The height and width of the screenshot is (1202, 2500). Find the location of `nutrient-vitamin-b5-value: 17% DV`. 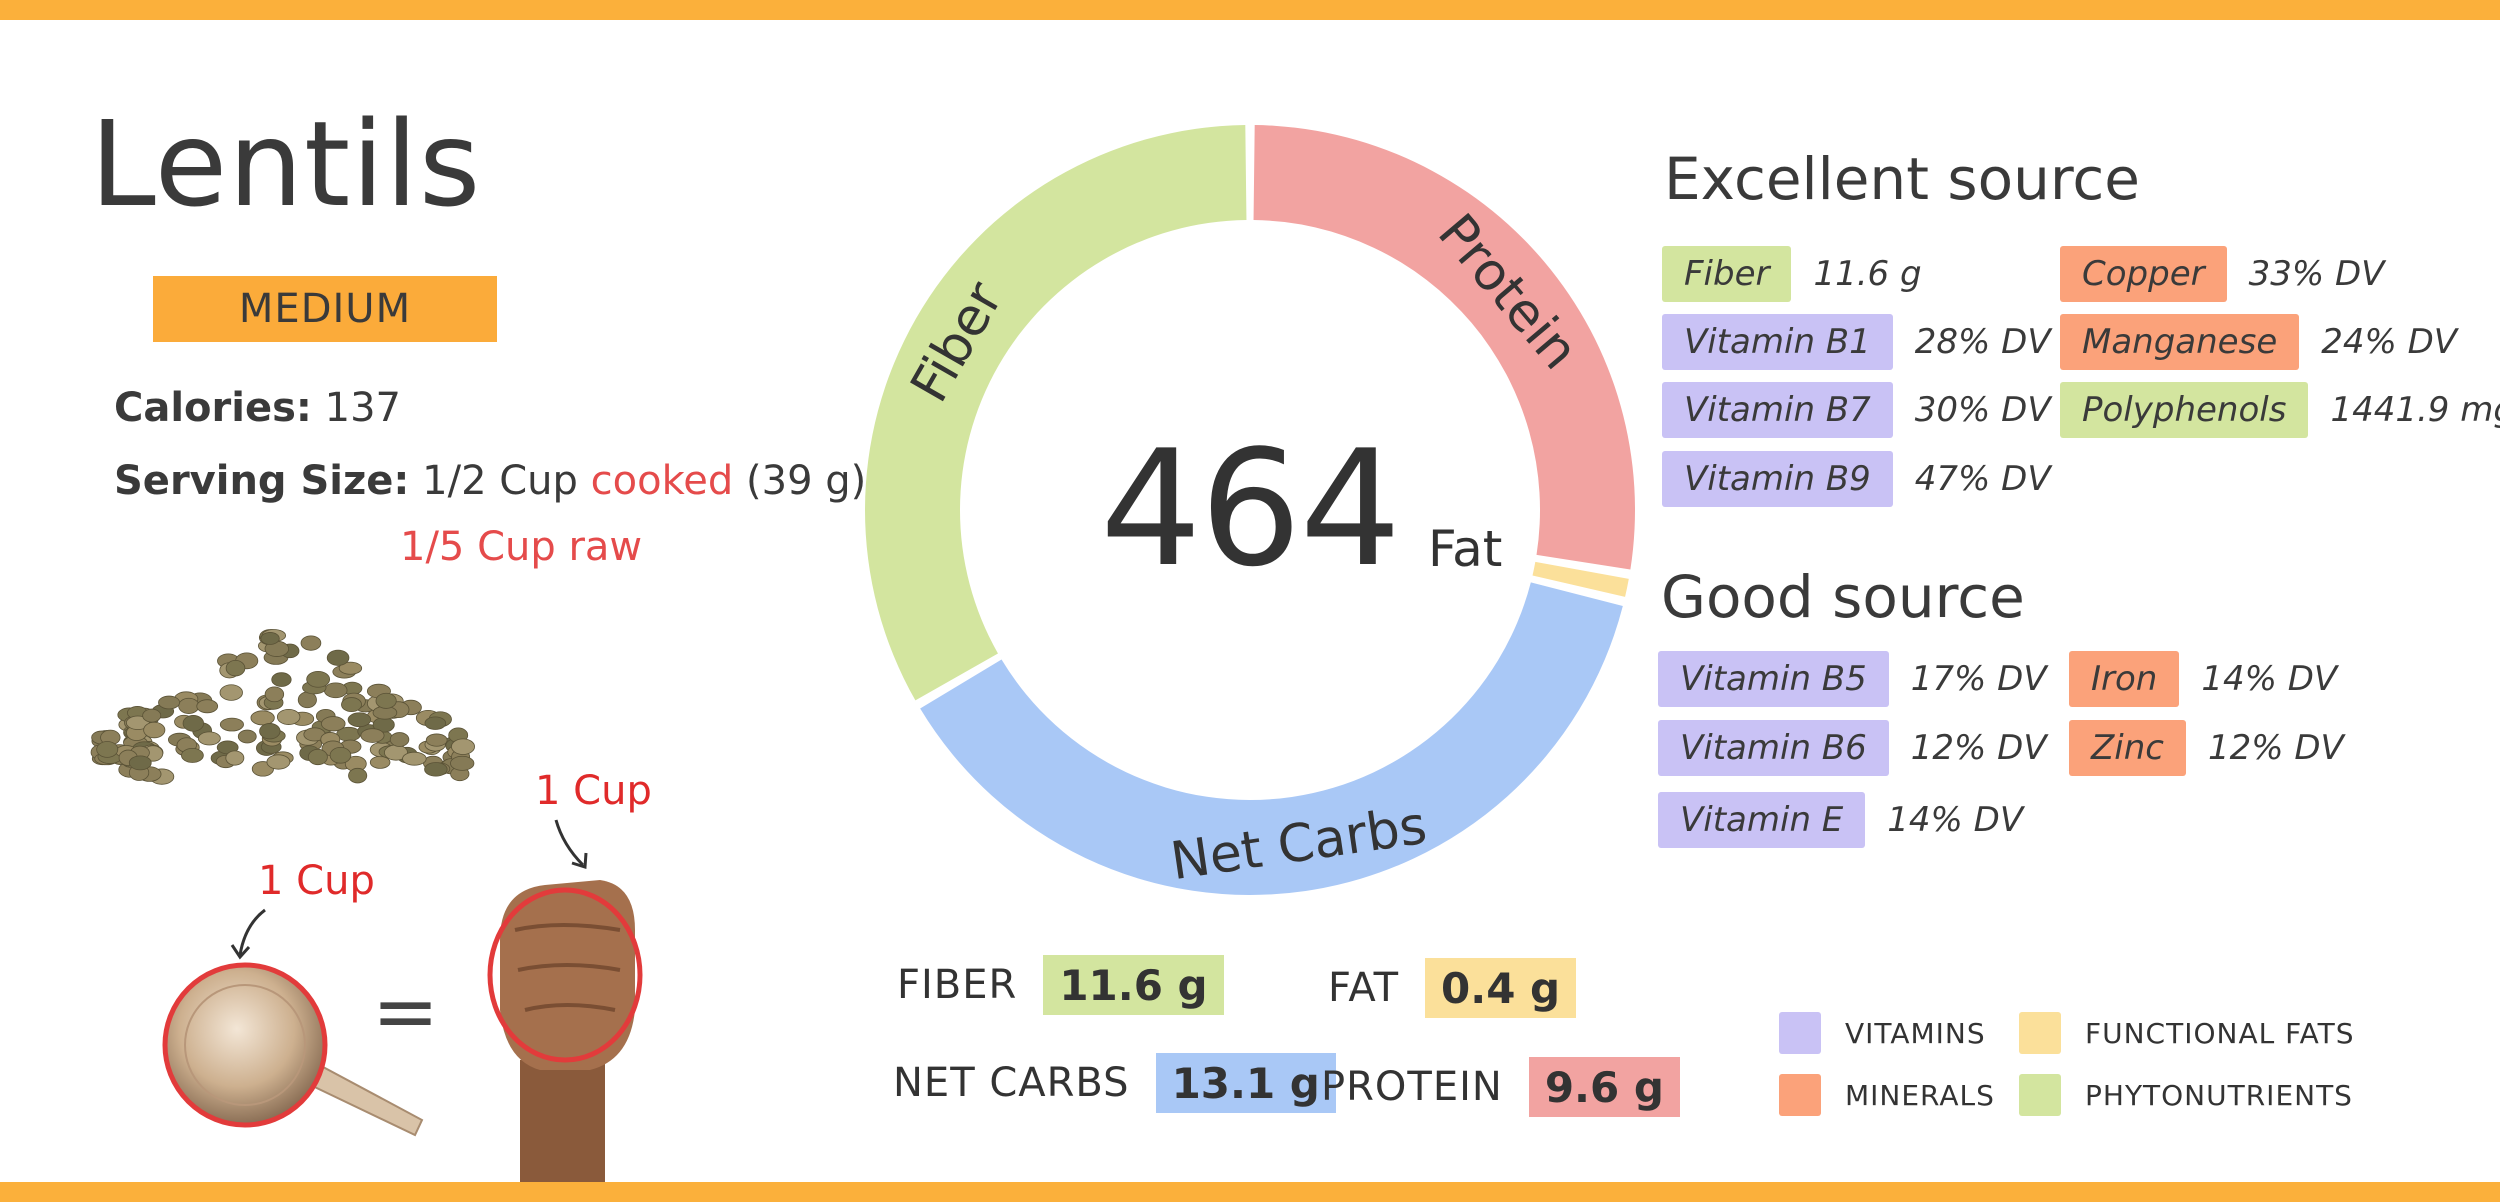

nutrient-vitamin-b5-value: 17% DV is located at coordinates (1978, 679).